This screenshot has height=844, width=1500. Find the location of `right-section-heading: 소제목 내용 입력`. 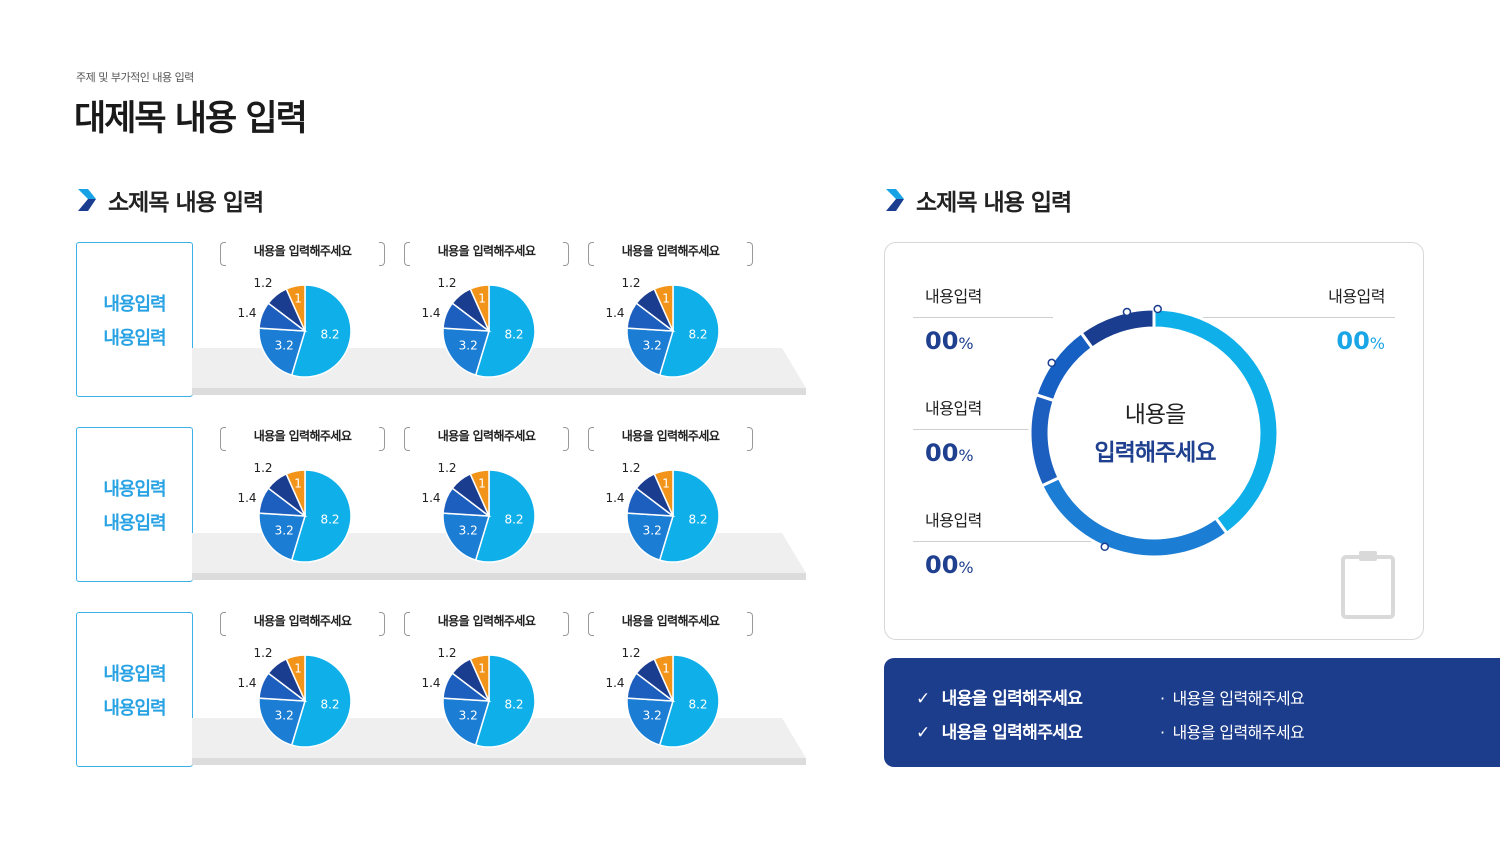

right-section-heading: 소제목 내용 입력 is located at coordinates (978, 200).